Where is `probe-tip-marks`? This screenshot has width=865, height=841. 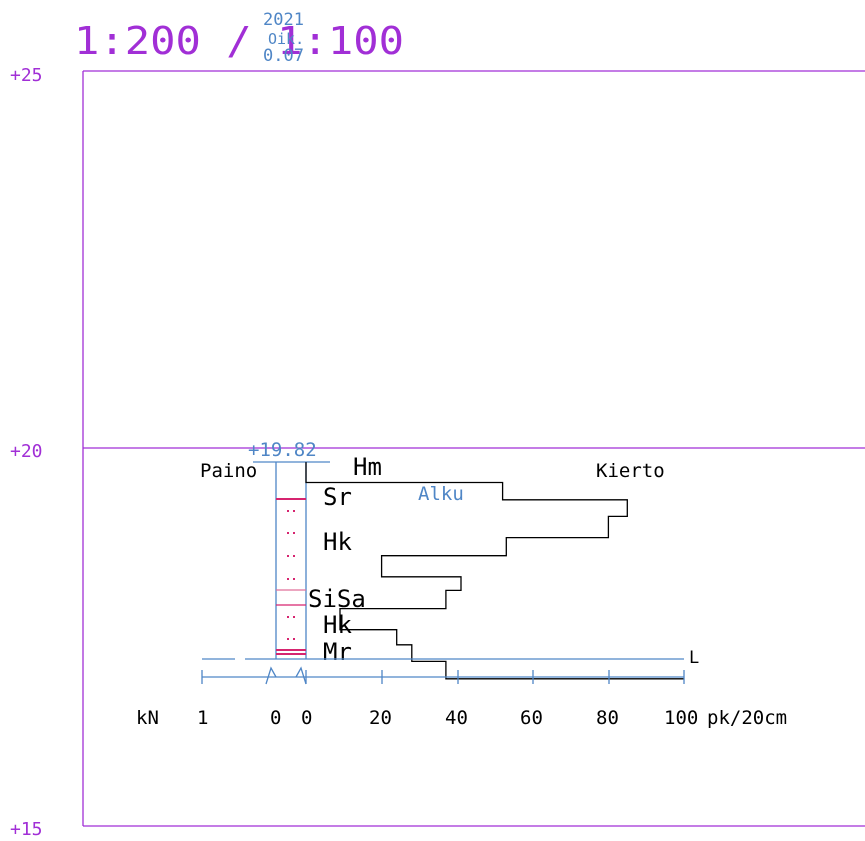
probe-tip-marks is located at coordinates (286, 675).